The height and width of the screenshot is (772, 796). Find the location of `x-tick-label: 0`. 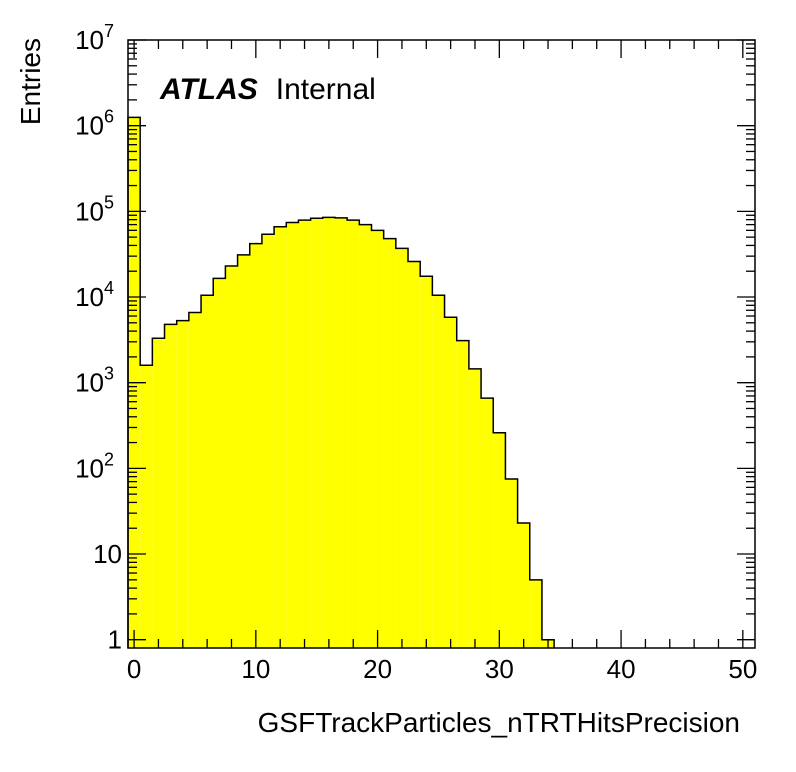

x-tick-label: 0 is located at coordinates (134, 669).